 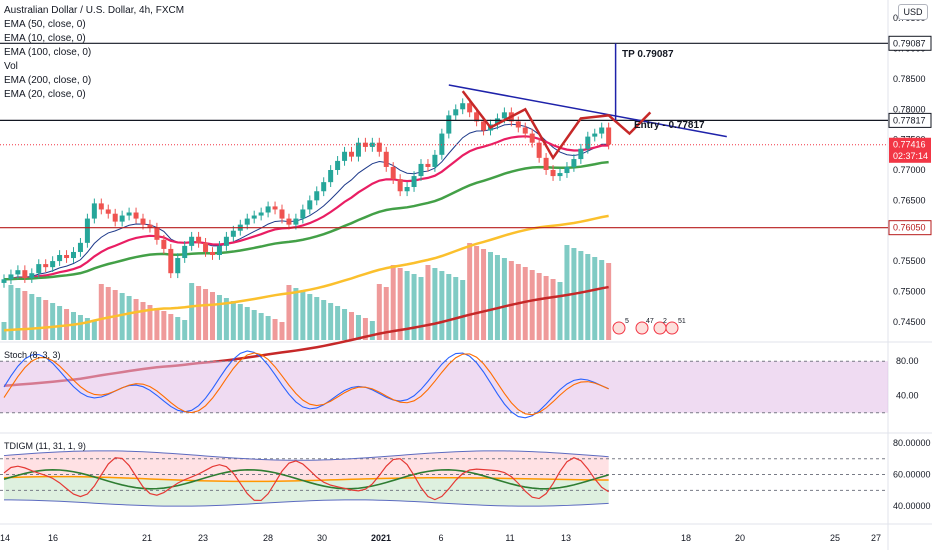 I want to click on tdigm-rsi-line, so click(x=306, y=479).